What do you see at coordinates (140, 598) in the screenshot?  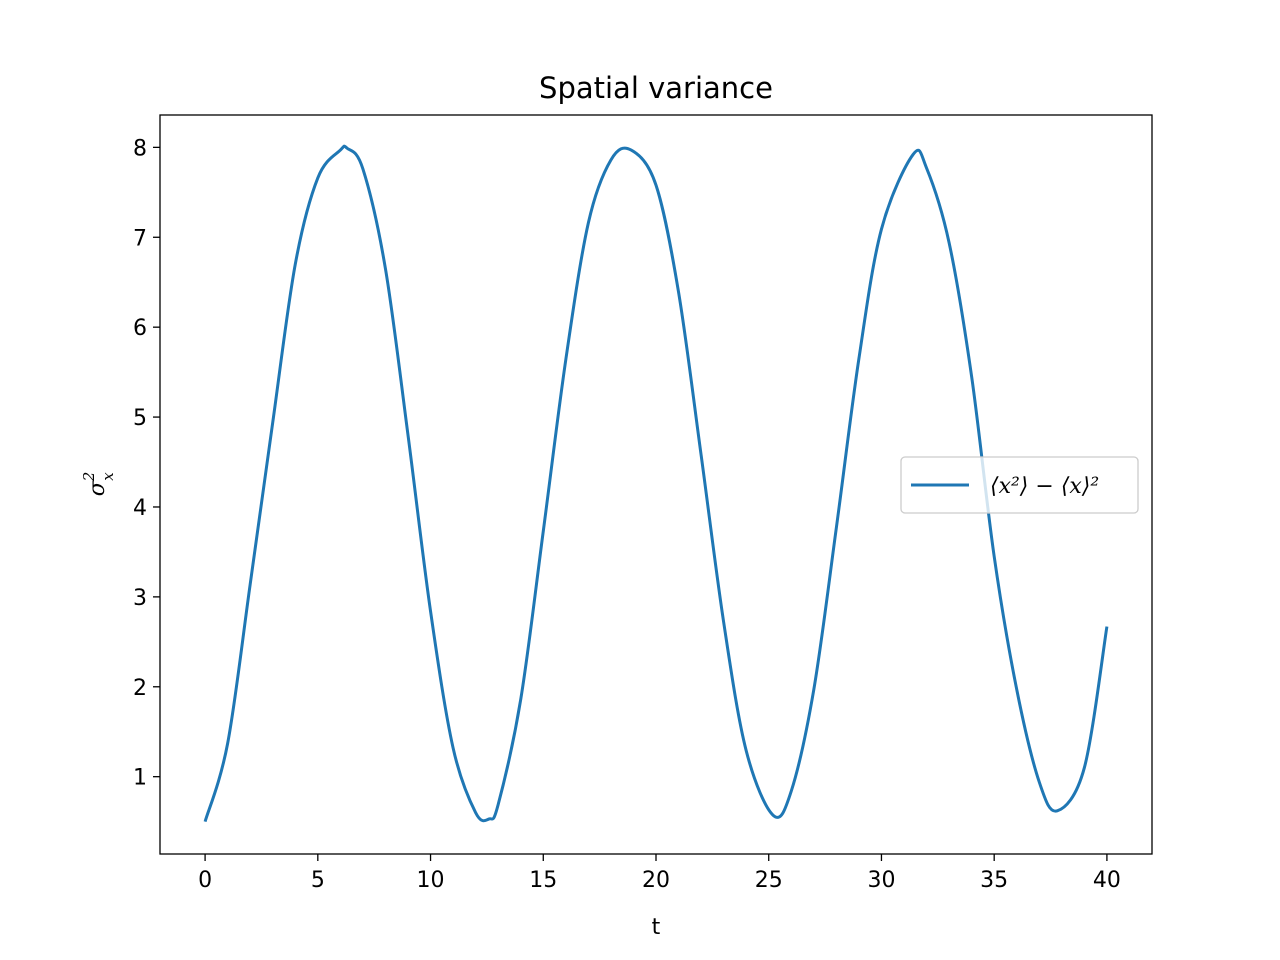 I see `y-tick-label: 3` at bounding box center [140, 598].